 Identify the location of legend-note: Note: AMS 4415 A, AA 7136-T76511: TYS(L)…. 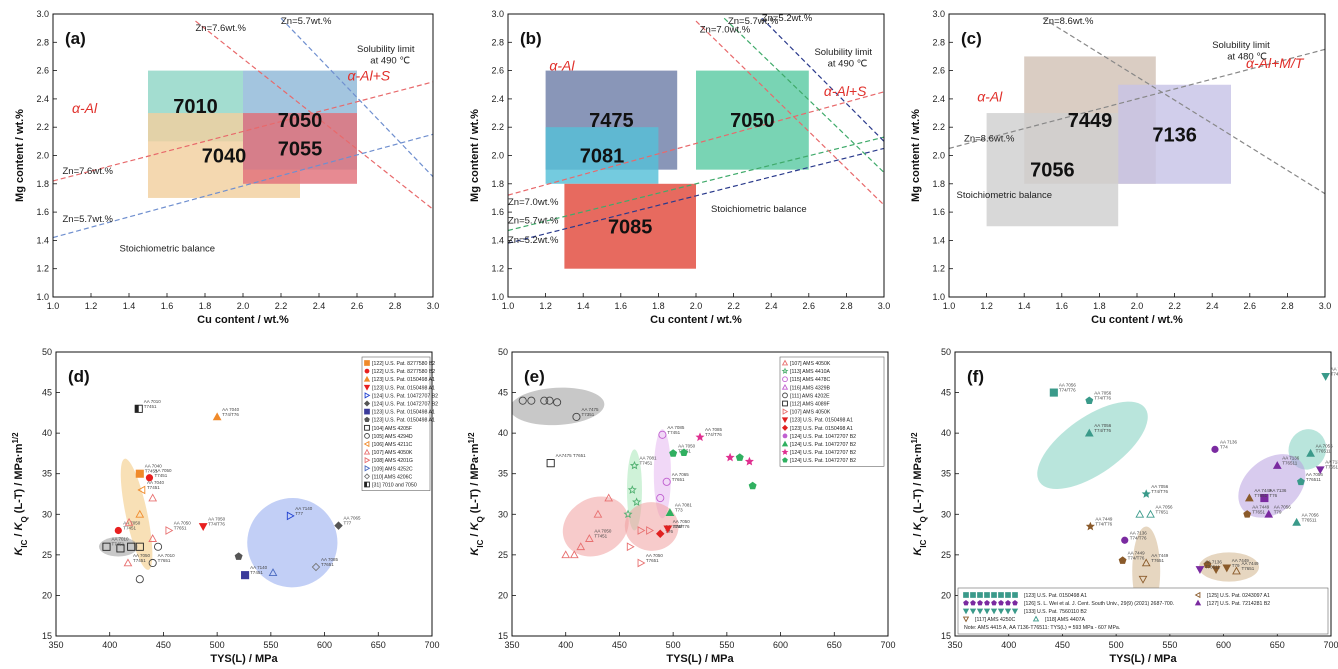
(1042, 628).